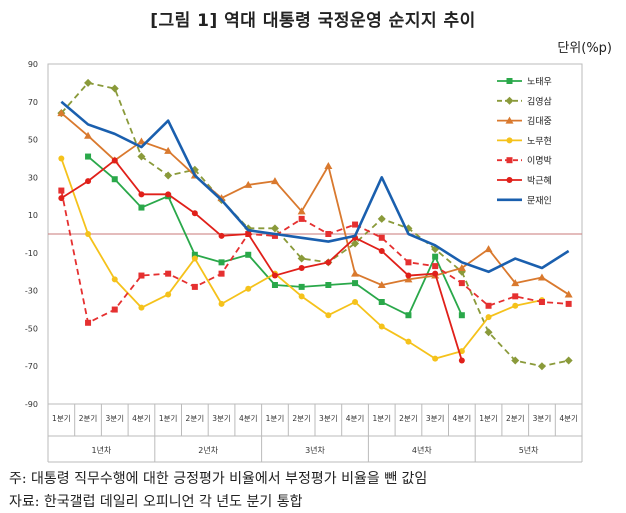 This screenshot has height=513, width=626. Describe the element at coordinates (33, 177) in the screenshot. I see `y-tick-label: 30` at that location.